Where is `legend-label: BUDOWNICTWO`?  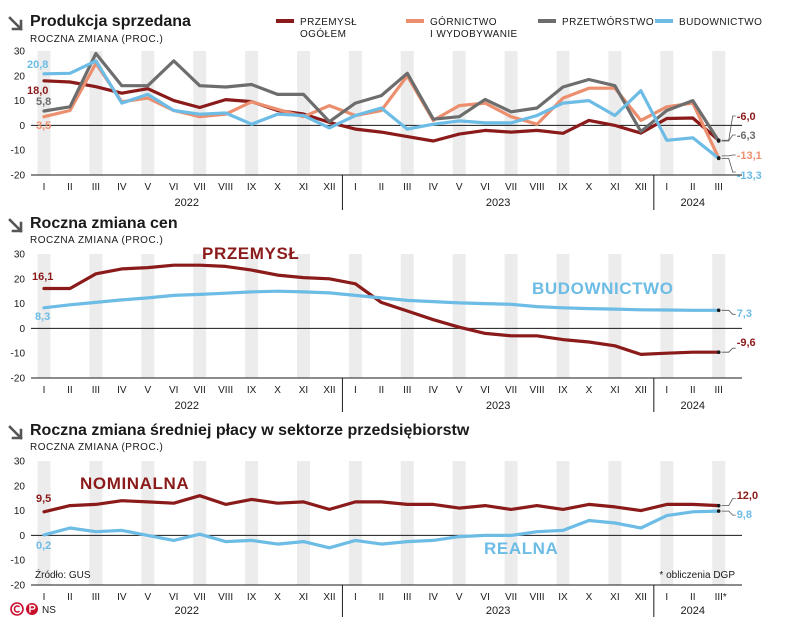
legend-label: BUDOWNICTWO is located at coordinates (720, 22).